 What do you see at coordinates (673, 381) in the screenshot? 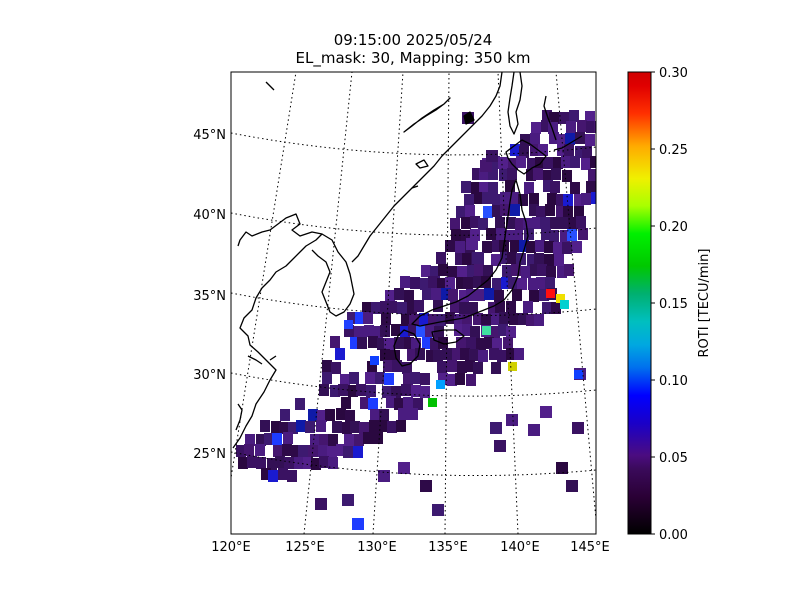
I see `colorbar-tick-label: 0.10` at bounding box center [673, 381].